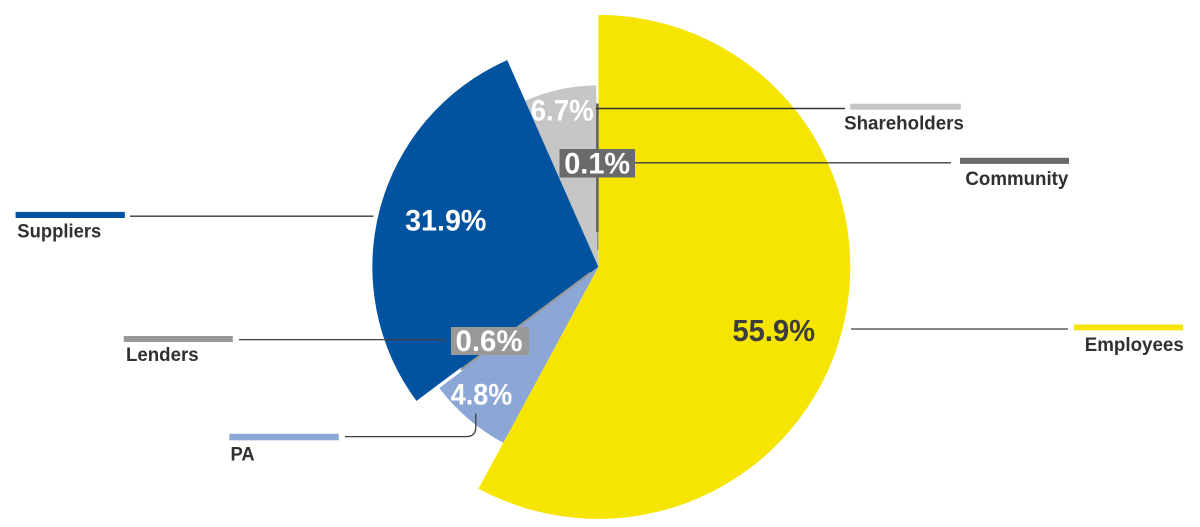 The width and height of the screenshot is (1200, 527). I want to click on svg-text: Suppliers, so click(59, 231).